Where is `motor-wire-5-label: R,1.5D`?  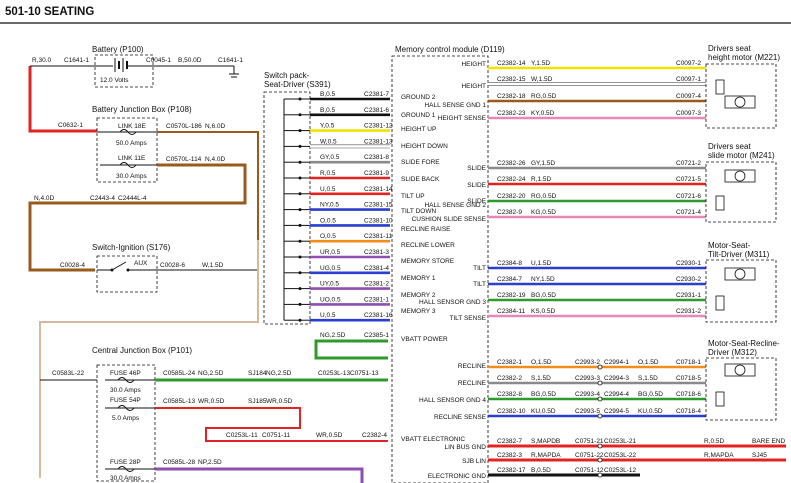
motor-wire-5-label: R,1.5D is located at coordinates (541, 179).